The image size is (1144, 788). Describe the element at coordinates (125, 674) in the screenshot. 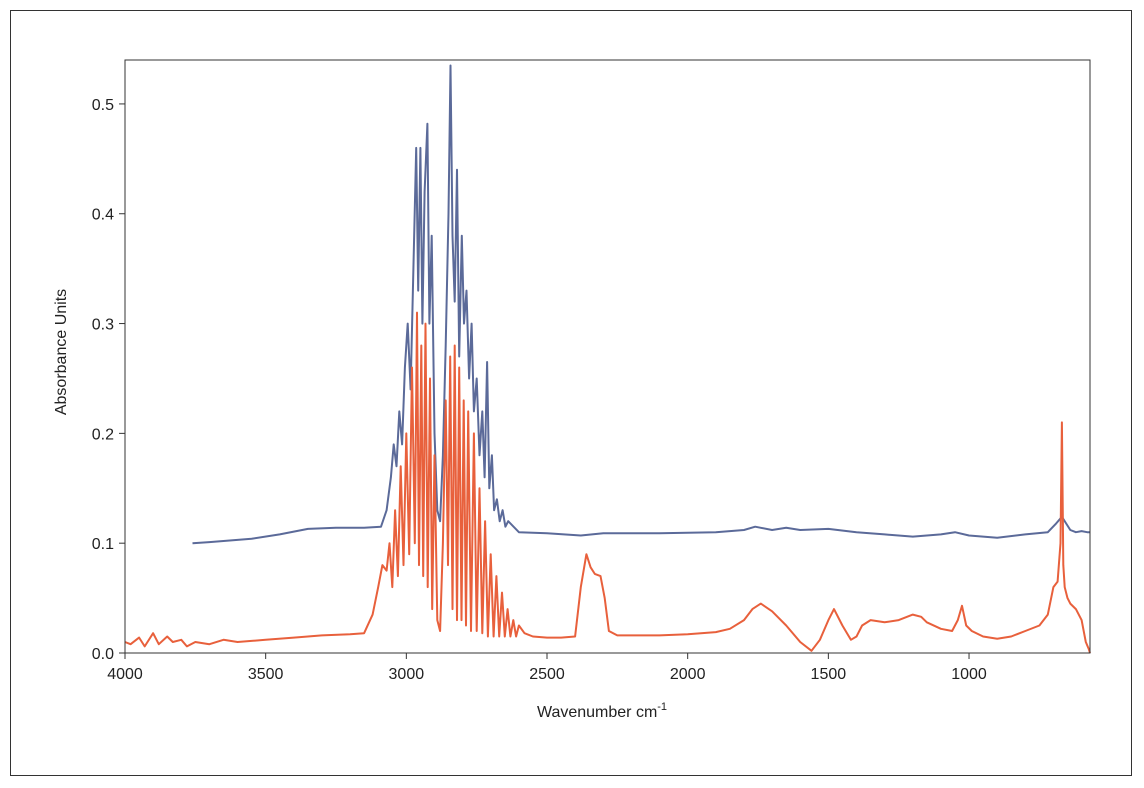

I see `x-tick-label: 4000` at that location.